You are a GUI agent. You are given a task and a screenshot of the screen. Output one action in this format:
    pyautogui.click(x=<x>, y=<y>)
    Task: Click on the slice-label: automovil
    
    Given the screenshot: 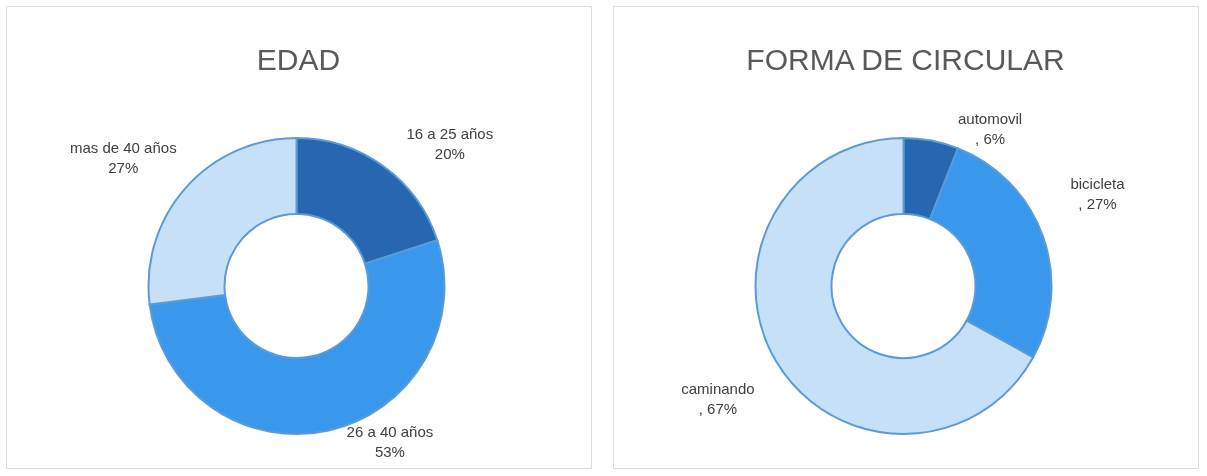 What is the action you would take?
    pyautogui.click(x=990, y=119)
    